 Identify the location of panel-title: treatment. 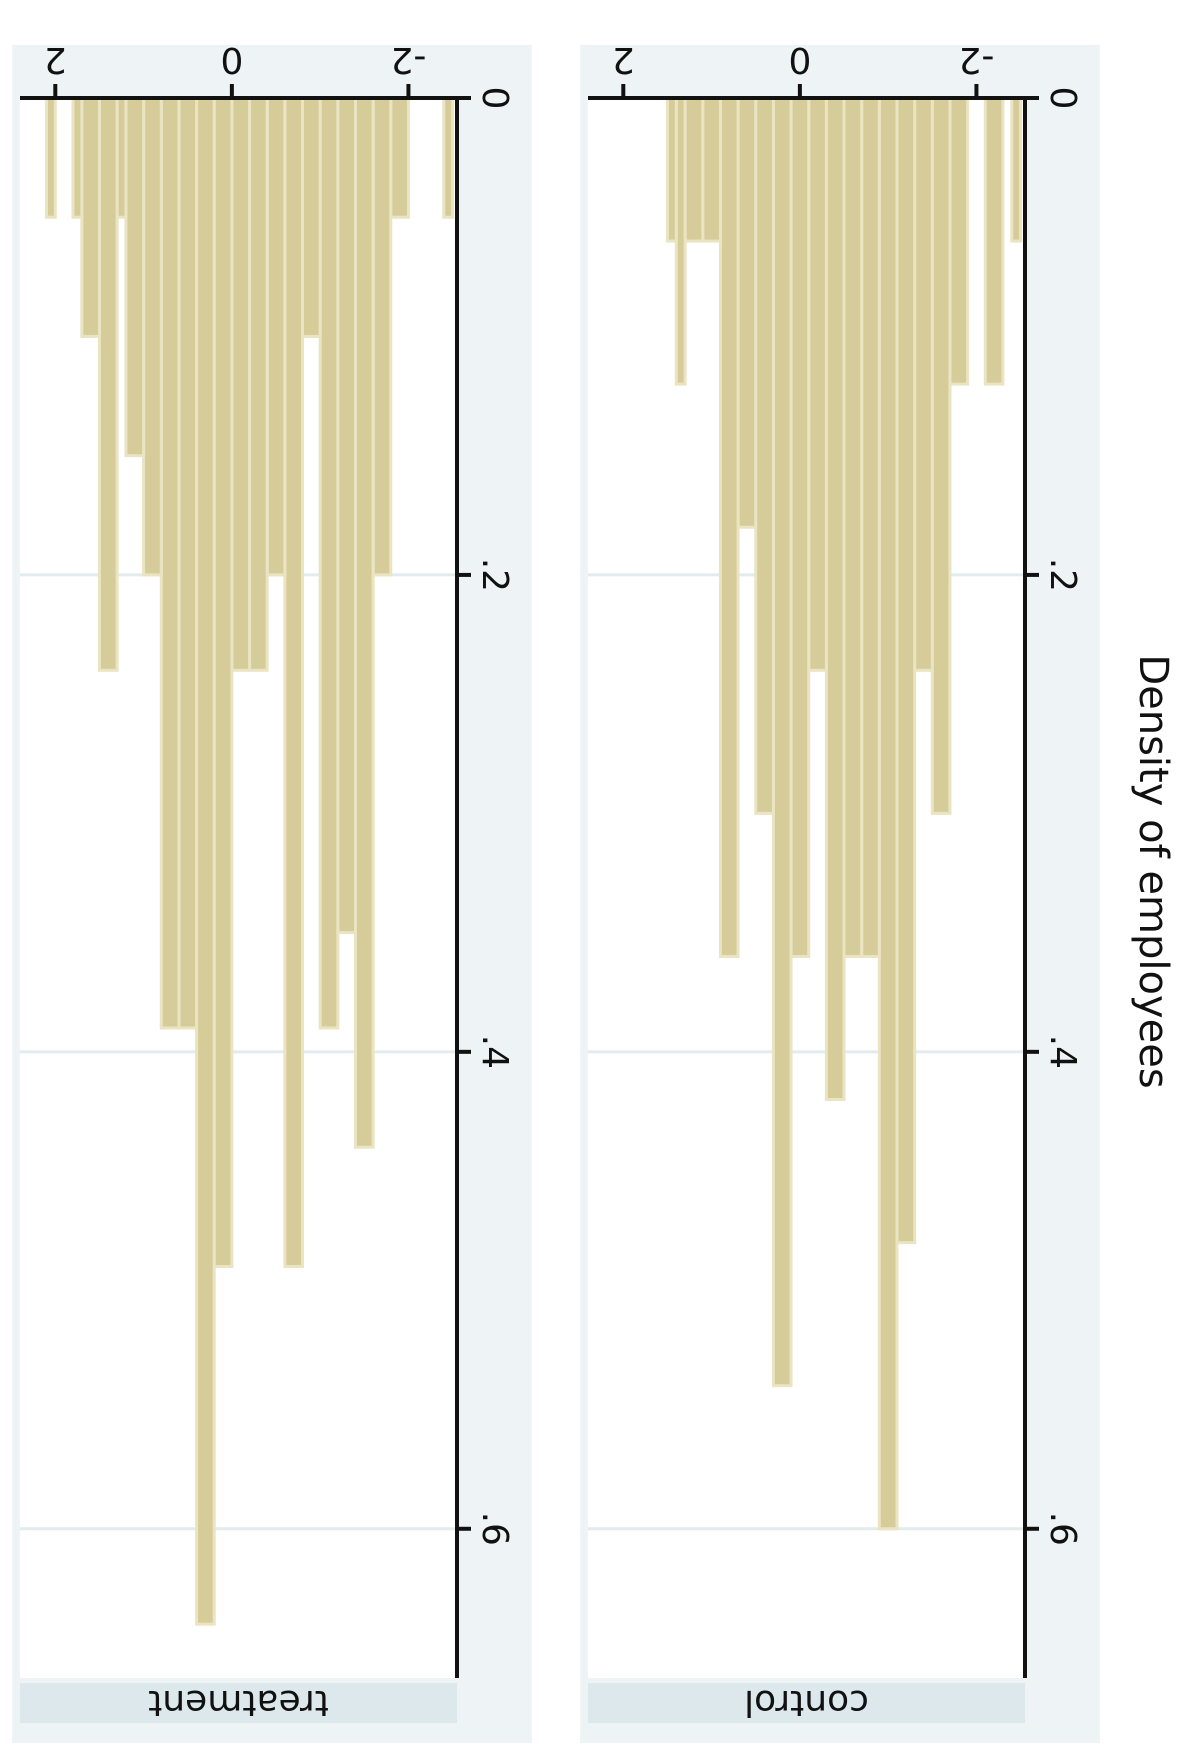
(238, 1702).